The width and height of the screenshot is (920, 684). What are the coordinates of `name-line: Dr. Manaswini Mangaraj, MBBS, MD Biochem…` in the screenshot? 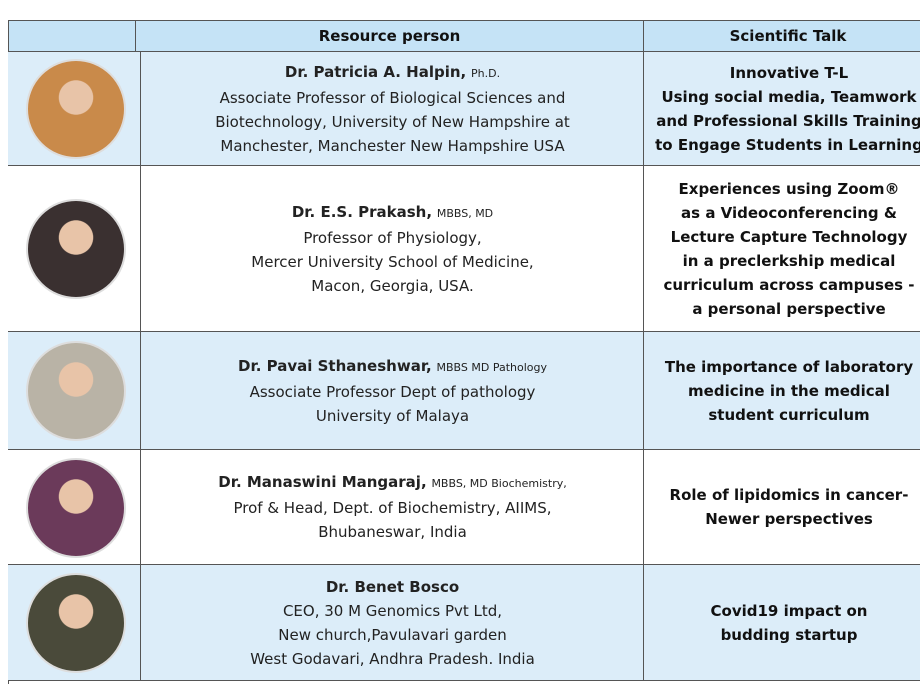 It's located at (392, 483).